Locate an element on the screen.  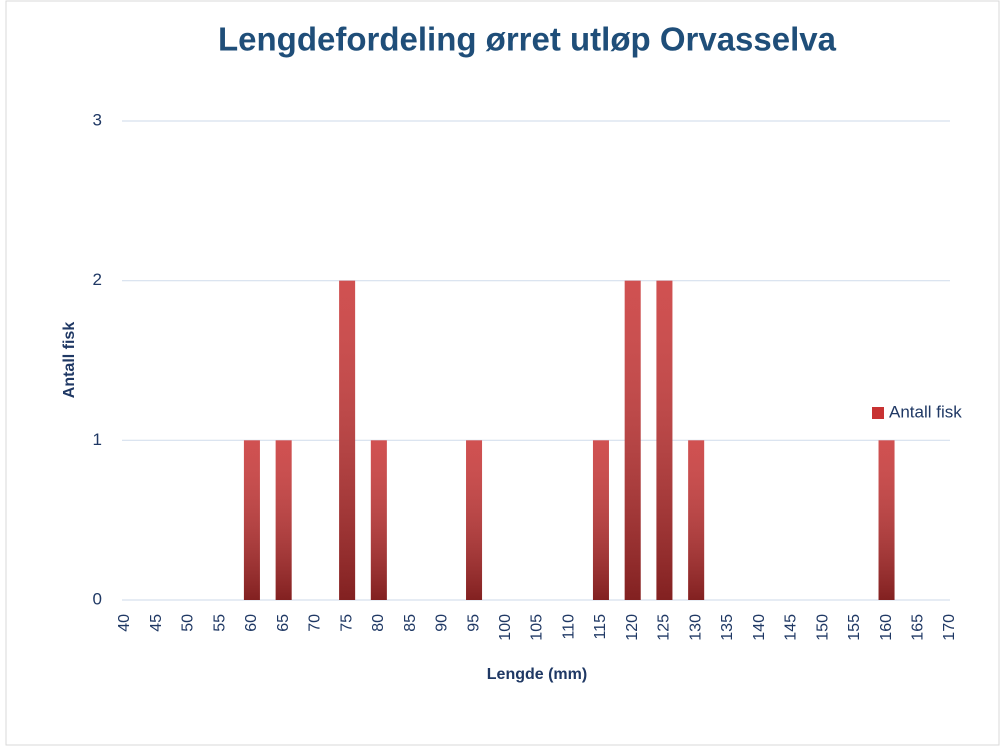
y-axis-label: Antall fisk is located at coordinates (69, 360).